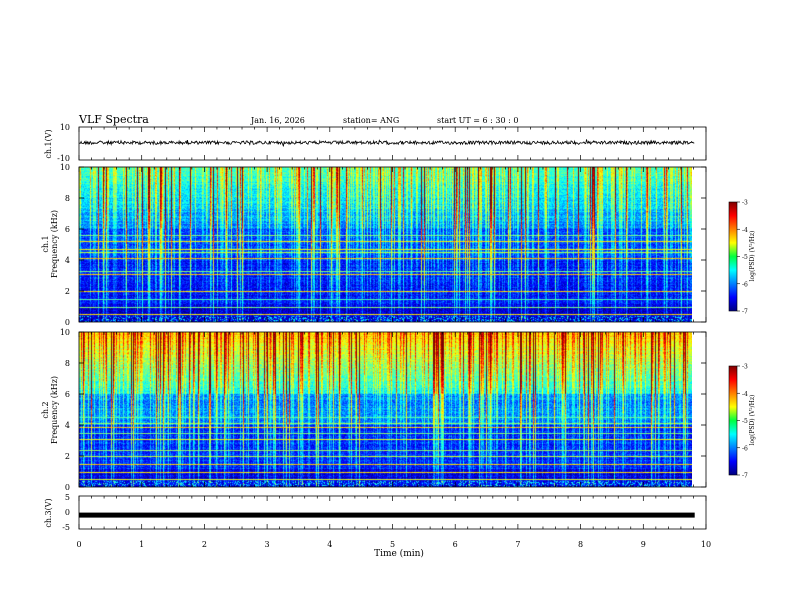 This screenshot has width=792, height=612. I want to click on ch3-waveform-ylabel: ch.3(V), so click(48, 512).